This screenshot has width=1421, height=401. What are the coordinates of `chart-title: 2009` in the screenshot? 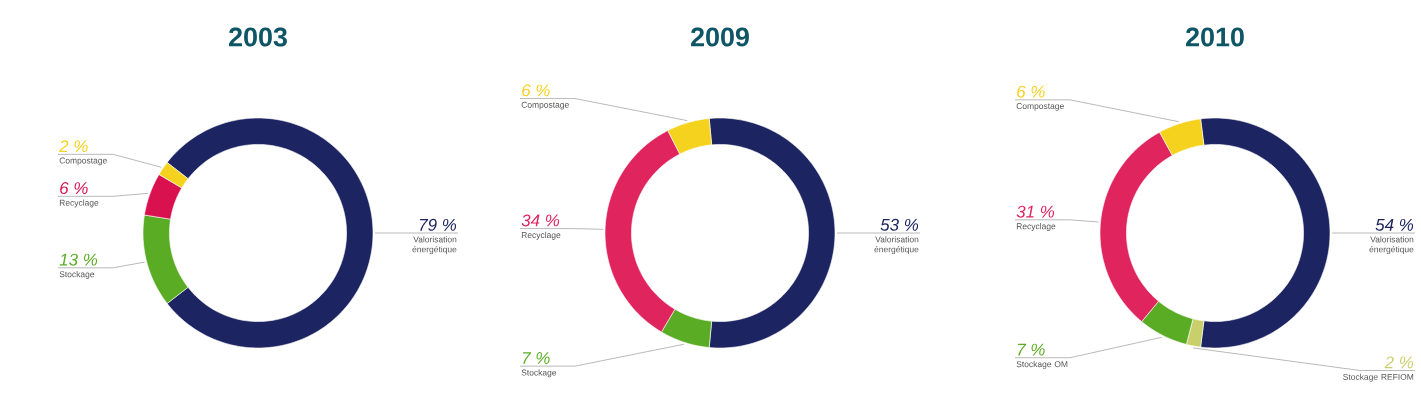 It's located at (720, 37).